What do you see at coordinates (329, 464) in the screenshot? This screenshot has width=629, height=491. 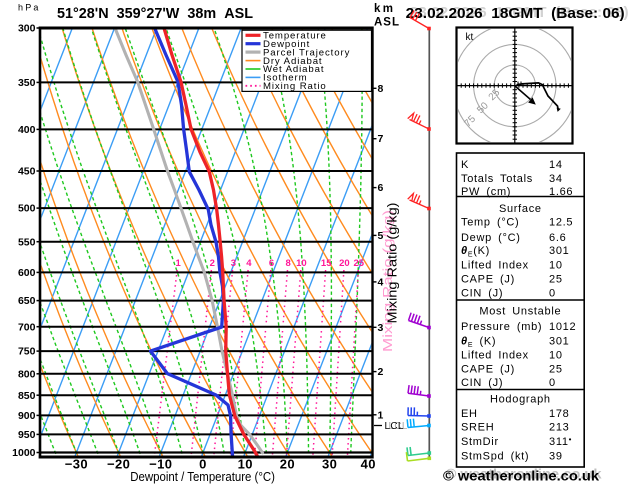 I see `svg-text: 30` at bounding box center [329, 464].